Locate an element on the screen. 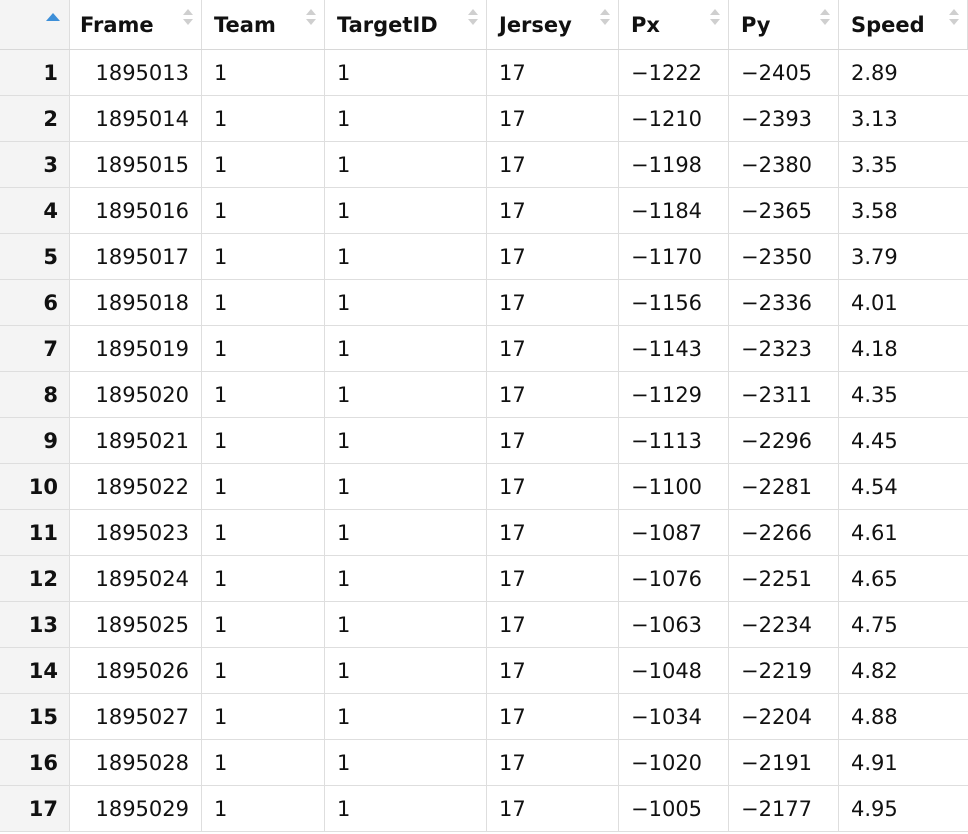 The height and width of the screenshot is (834, 968). header-rownum-sort is located at coordinates (35, 24).